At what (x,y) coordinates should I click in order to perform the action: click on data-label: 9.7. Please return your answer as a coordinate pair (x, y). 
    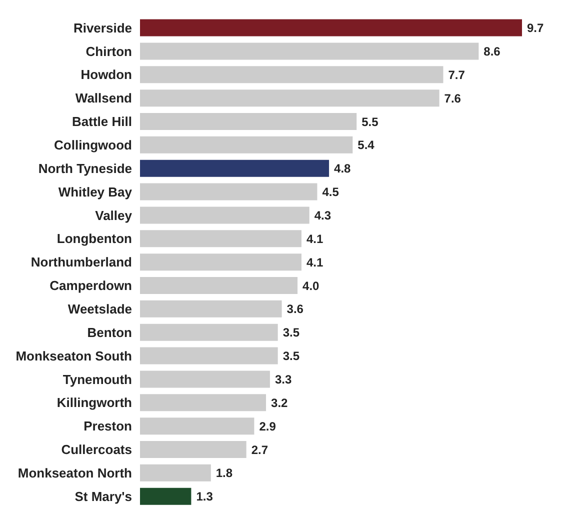
    Looking at the image, I should click on (535, 28).